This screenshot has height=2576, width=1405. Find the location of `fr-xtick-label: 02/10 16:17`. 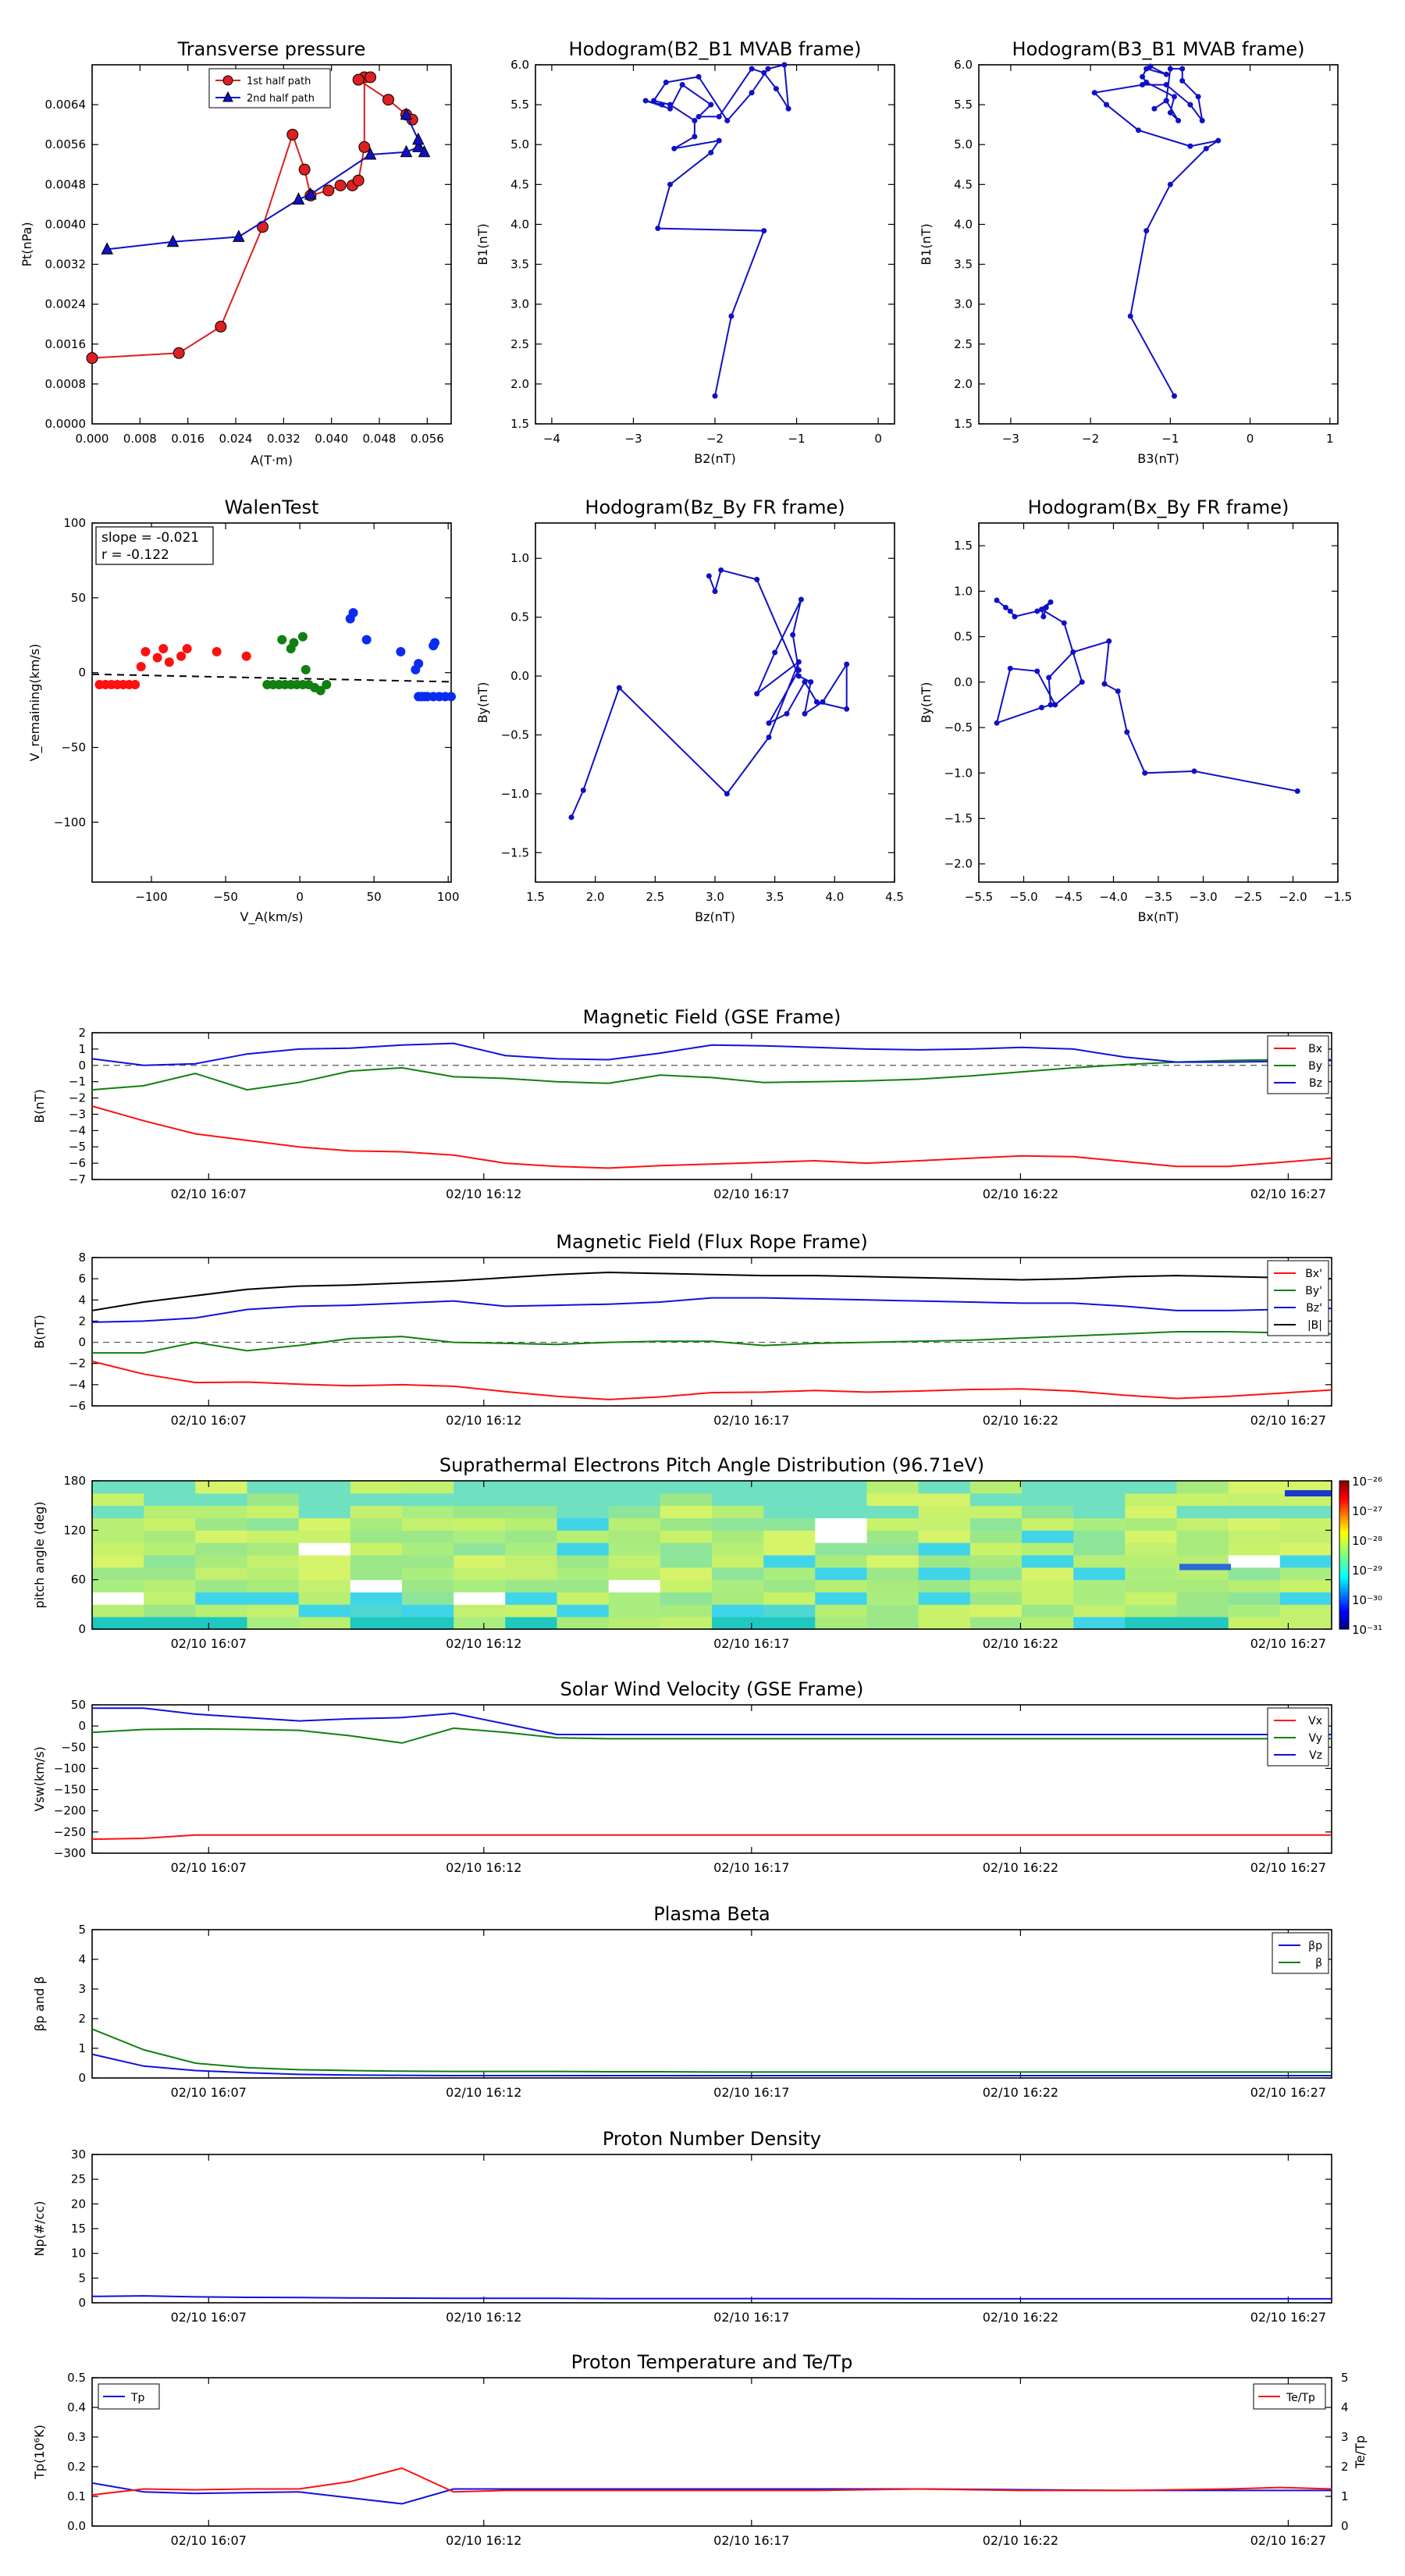

fr-xtick-label: 02/10 16:17 is located at coordinates (751, 1420).